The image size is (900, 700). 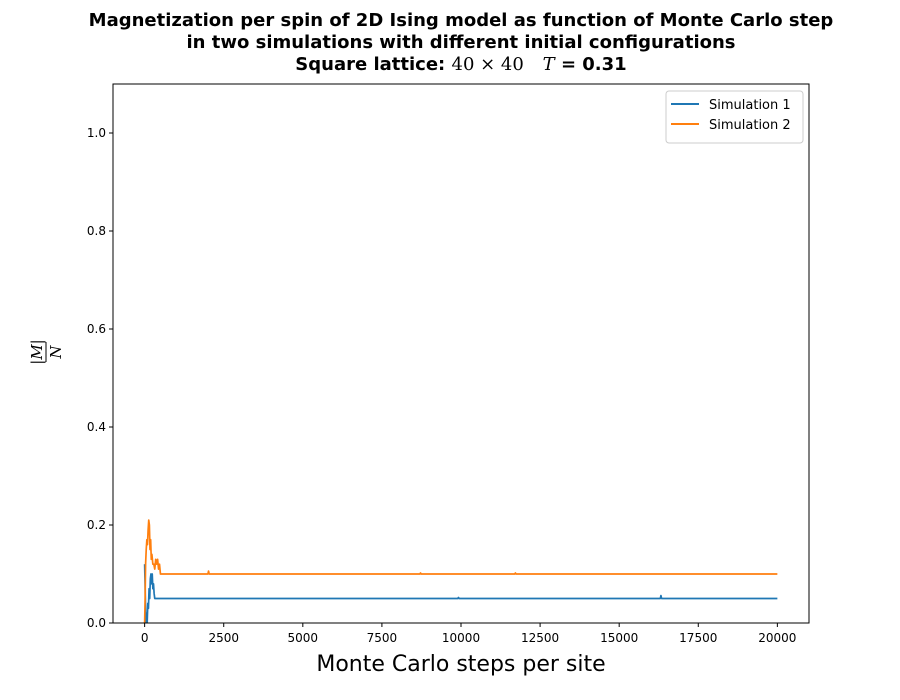 I want to click on x-axis: 0 2500 5000 7500 10000 12500 15000 17500 20000, so click(x=468, y=634).